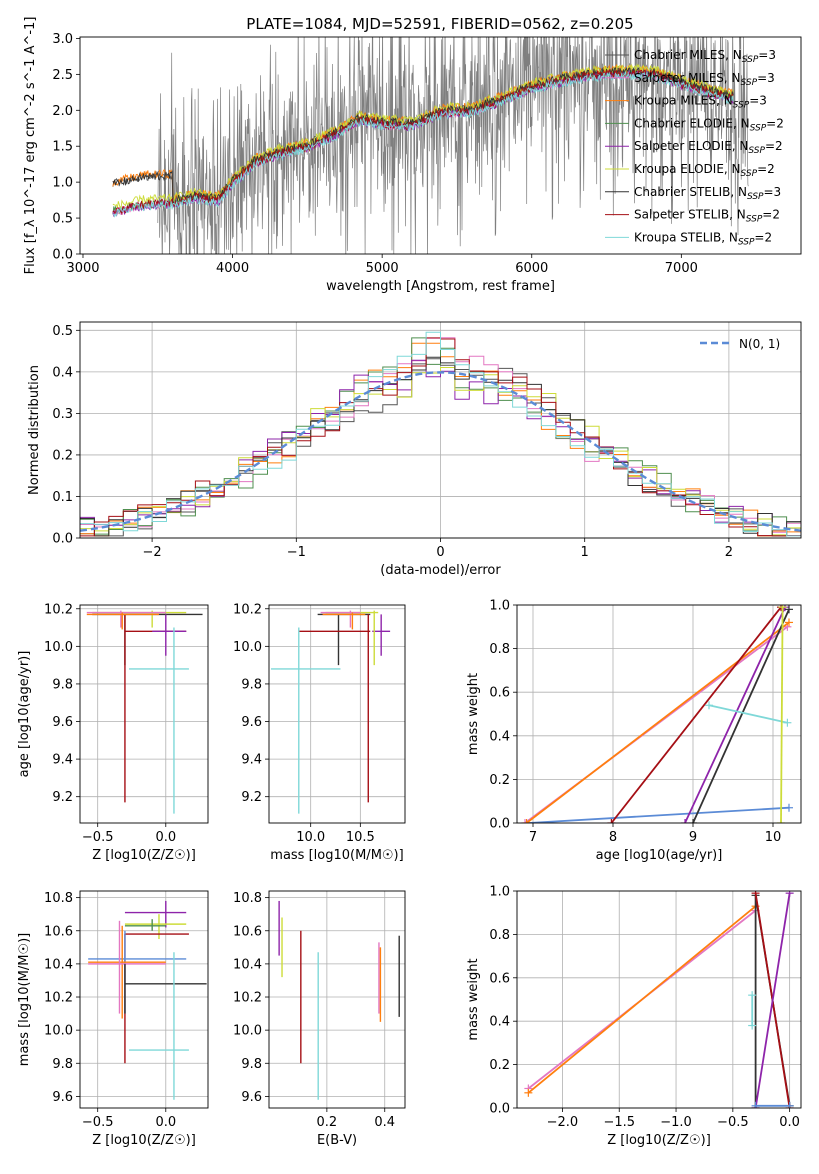 Image resolution: width=819 pixels, height=1174 pixels. Describe the element at coordinates (384, 1122) in the screenshot. I see `x-tick-label: 0.4` at that location.